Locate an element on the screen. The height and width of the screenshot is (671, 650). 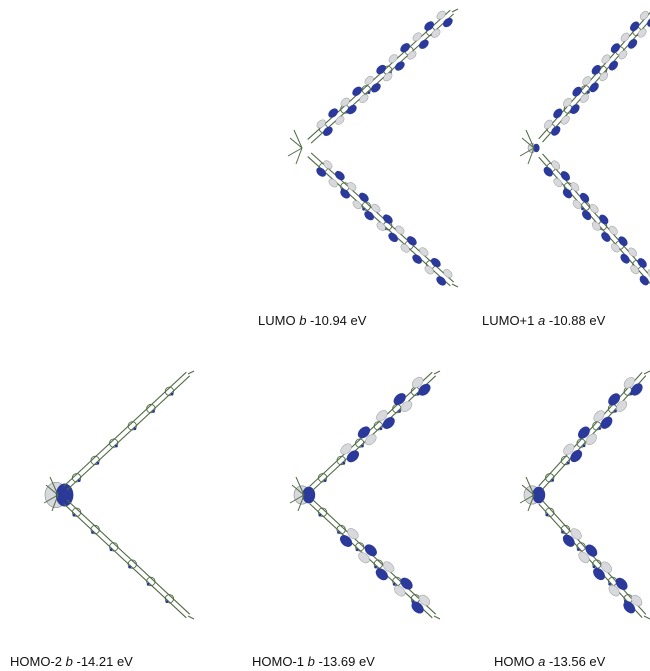
caption-lumo1-prefix: LUMO+1 is located at coordinates (508, 320).